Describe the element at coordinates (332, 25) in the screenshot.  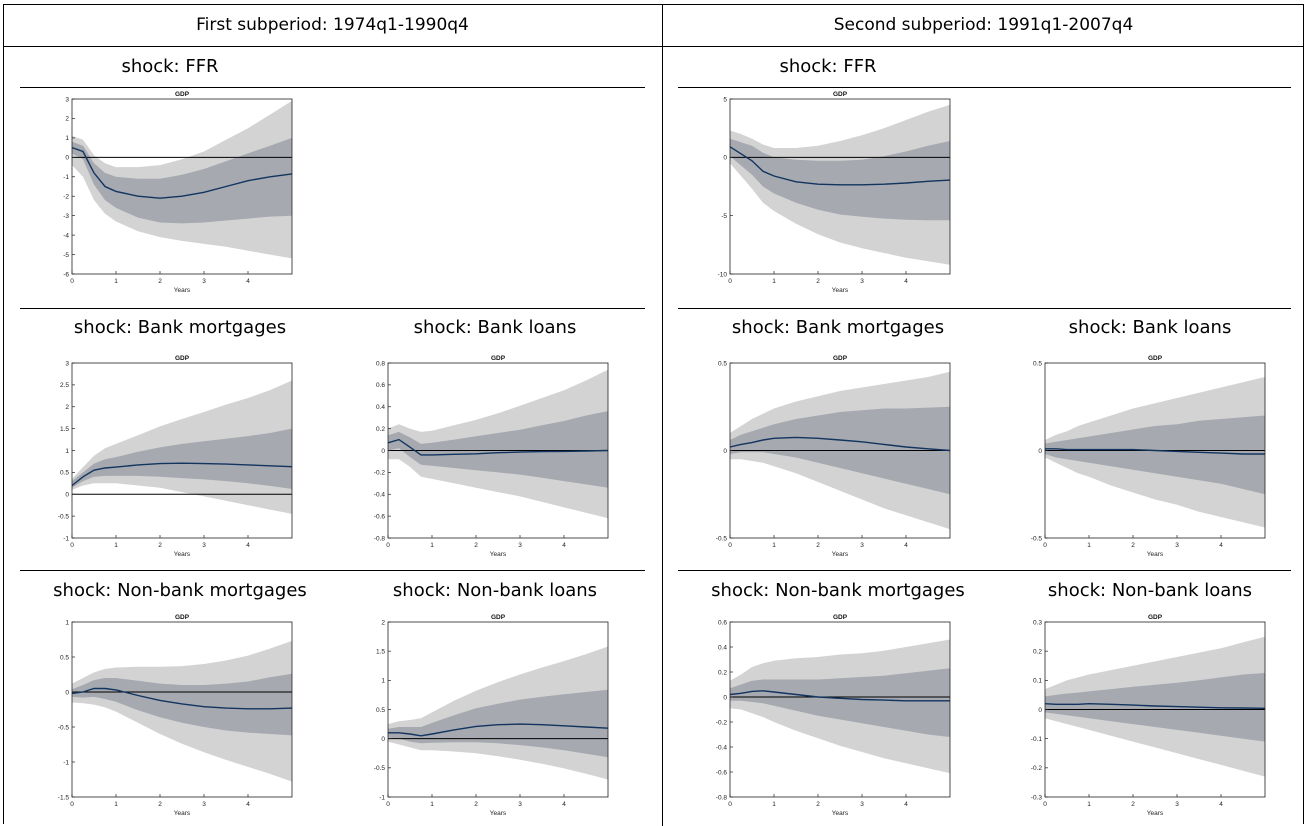
I see `left-column-header: First subperiod: 1974q1-1990q4` at that location.